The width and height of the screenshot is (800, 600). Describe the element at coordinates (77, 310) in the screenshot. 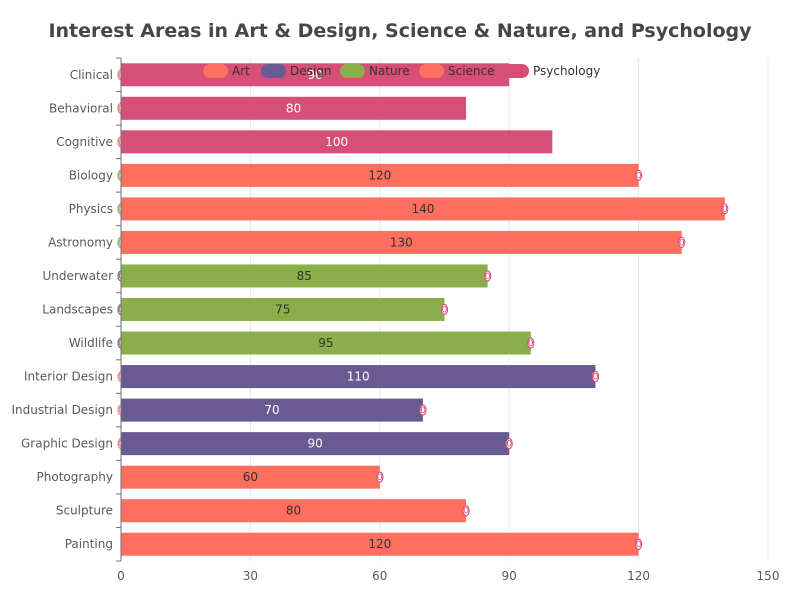

I see `category-label: Landscapes` at that location.